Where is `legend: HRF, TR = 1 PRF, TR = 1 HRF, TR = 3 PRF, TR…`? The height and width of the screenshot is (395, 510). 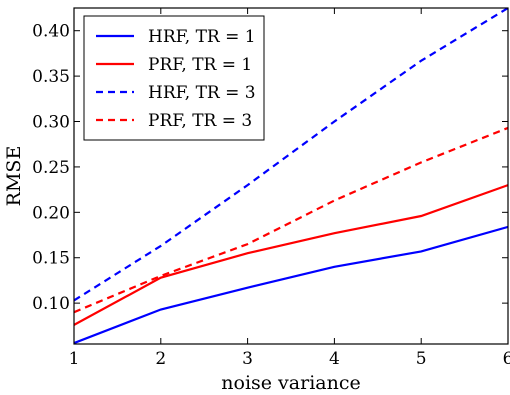 legend: HRF, TR = 1 PRF, TR = 1 HRF, TR = 3 PRF, TR… is located at coordinates (174, 78).